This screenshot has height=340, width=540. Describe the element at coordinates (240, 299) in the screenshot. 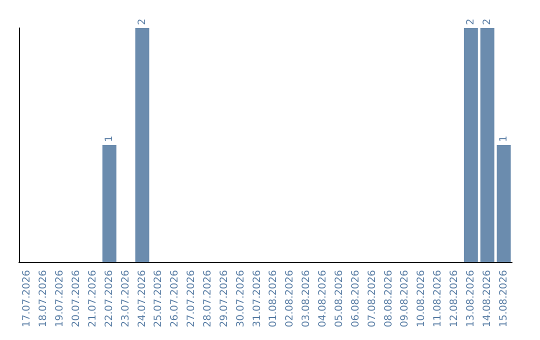

I see `x-tick-label: 30.07.2026` at that location.